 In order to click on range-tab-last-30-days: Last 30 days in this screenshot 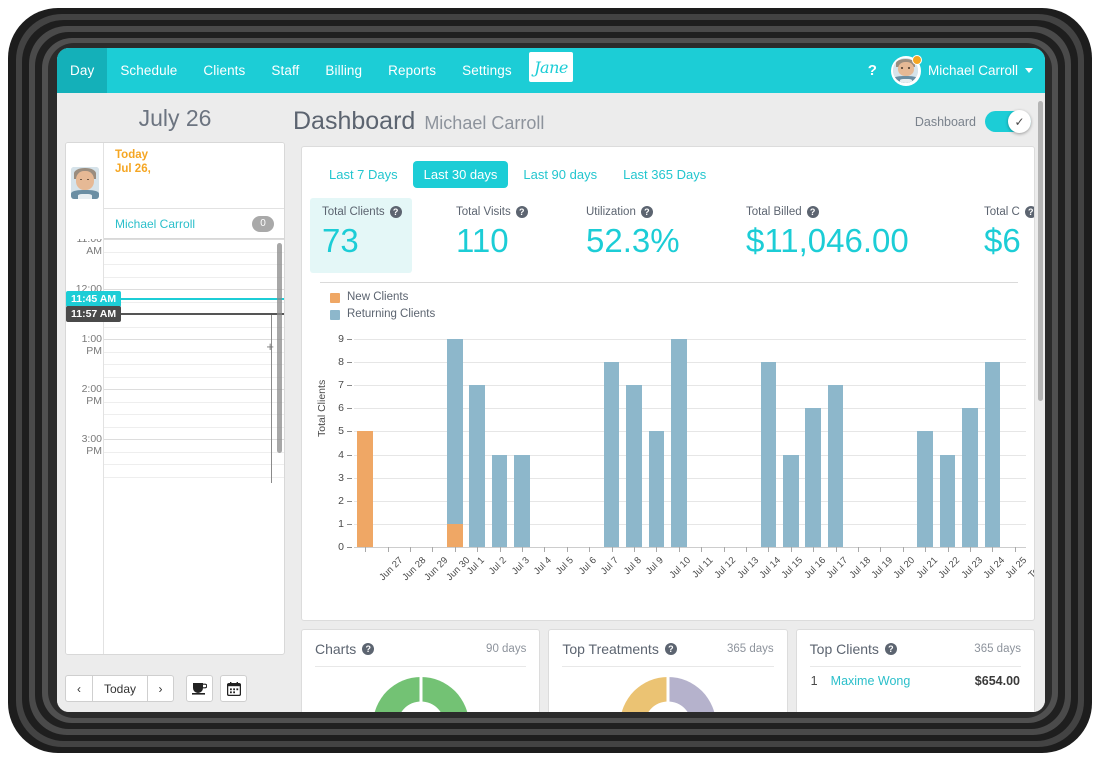, I will do `click(460, 174)`.